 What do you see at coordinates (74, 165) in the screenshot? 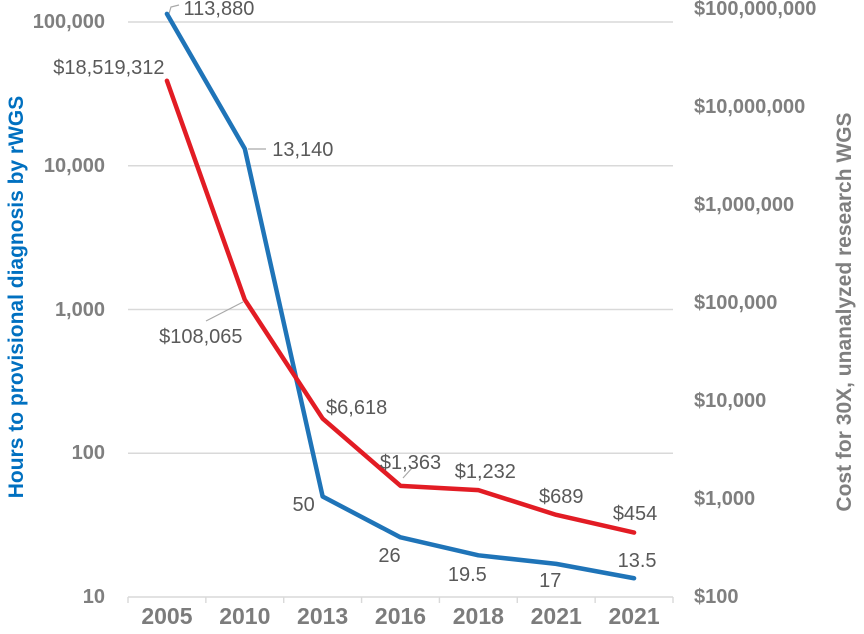
I see `y-left-tick-label: 10,000` at bounding box center [74, 165].